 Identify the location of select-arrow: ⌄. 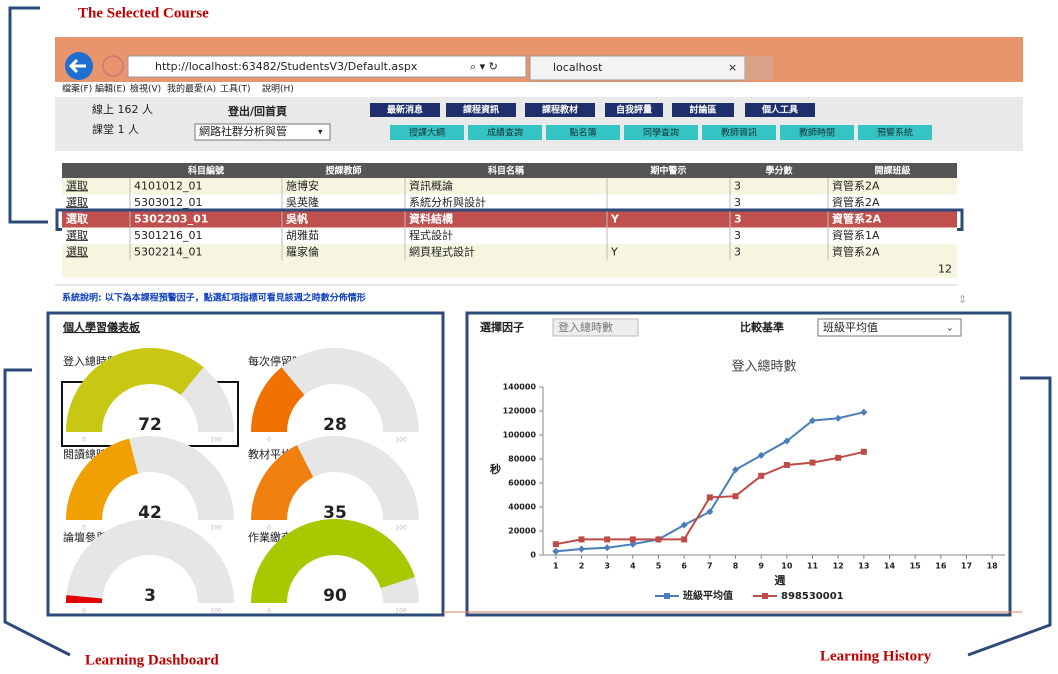
(950, 329).